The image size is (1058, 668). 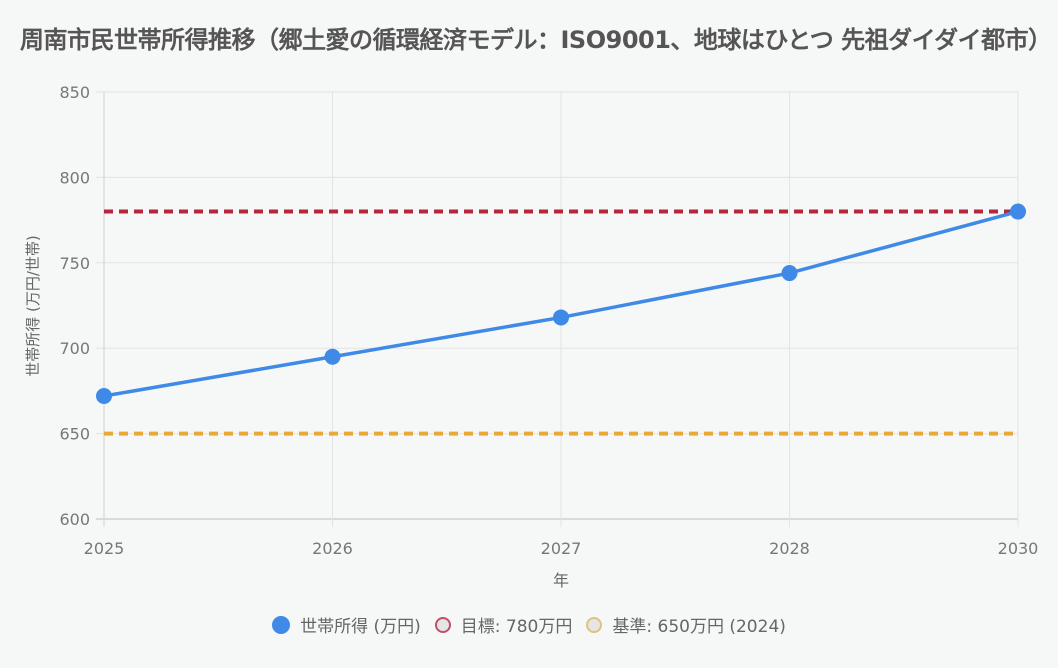 What do you see at coordinates (74, 519) in the screenshot?
I see `y-tick-label: 600` at bounding box center [74, 519].